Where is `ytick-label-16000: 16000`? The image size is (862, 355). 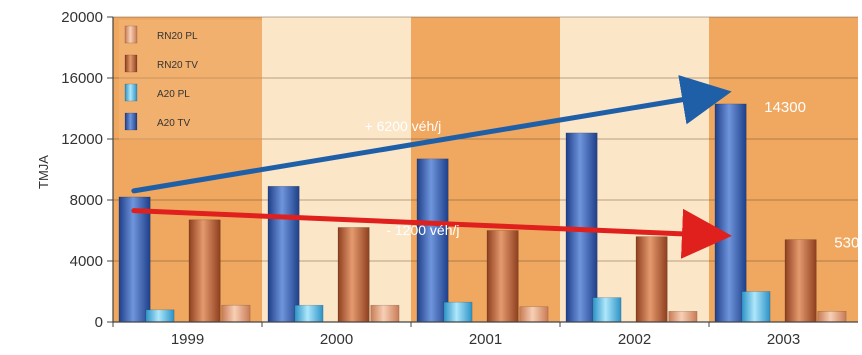
ytick-label-16000: 16000 is located at coordinates (82, 78).